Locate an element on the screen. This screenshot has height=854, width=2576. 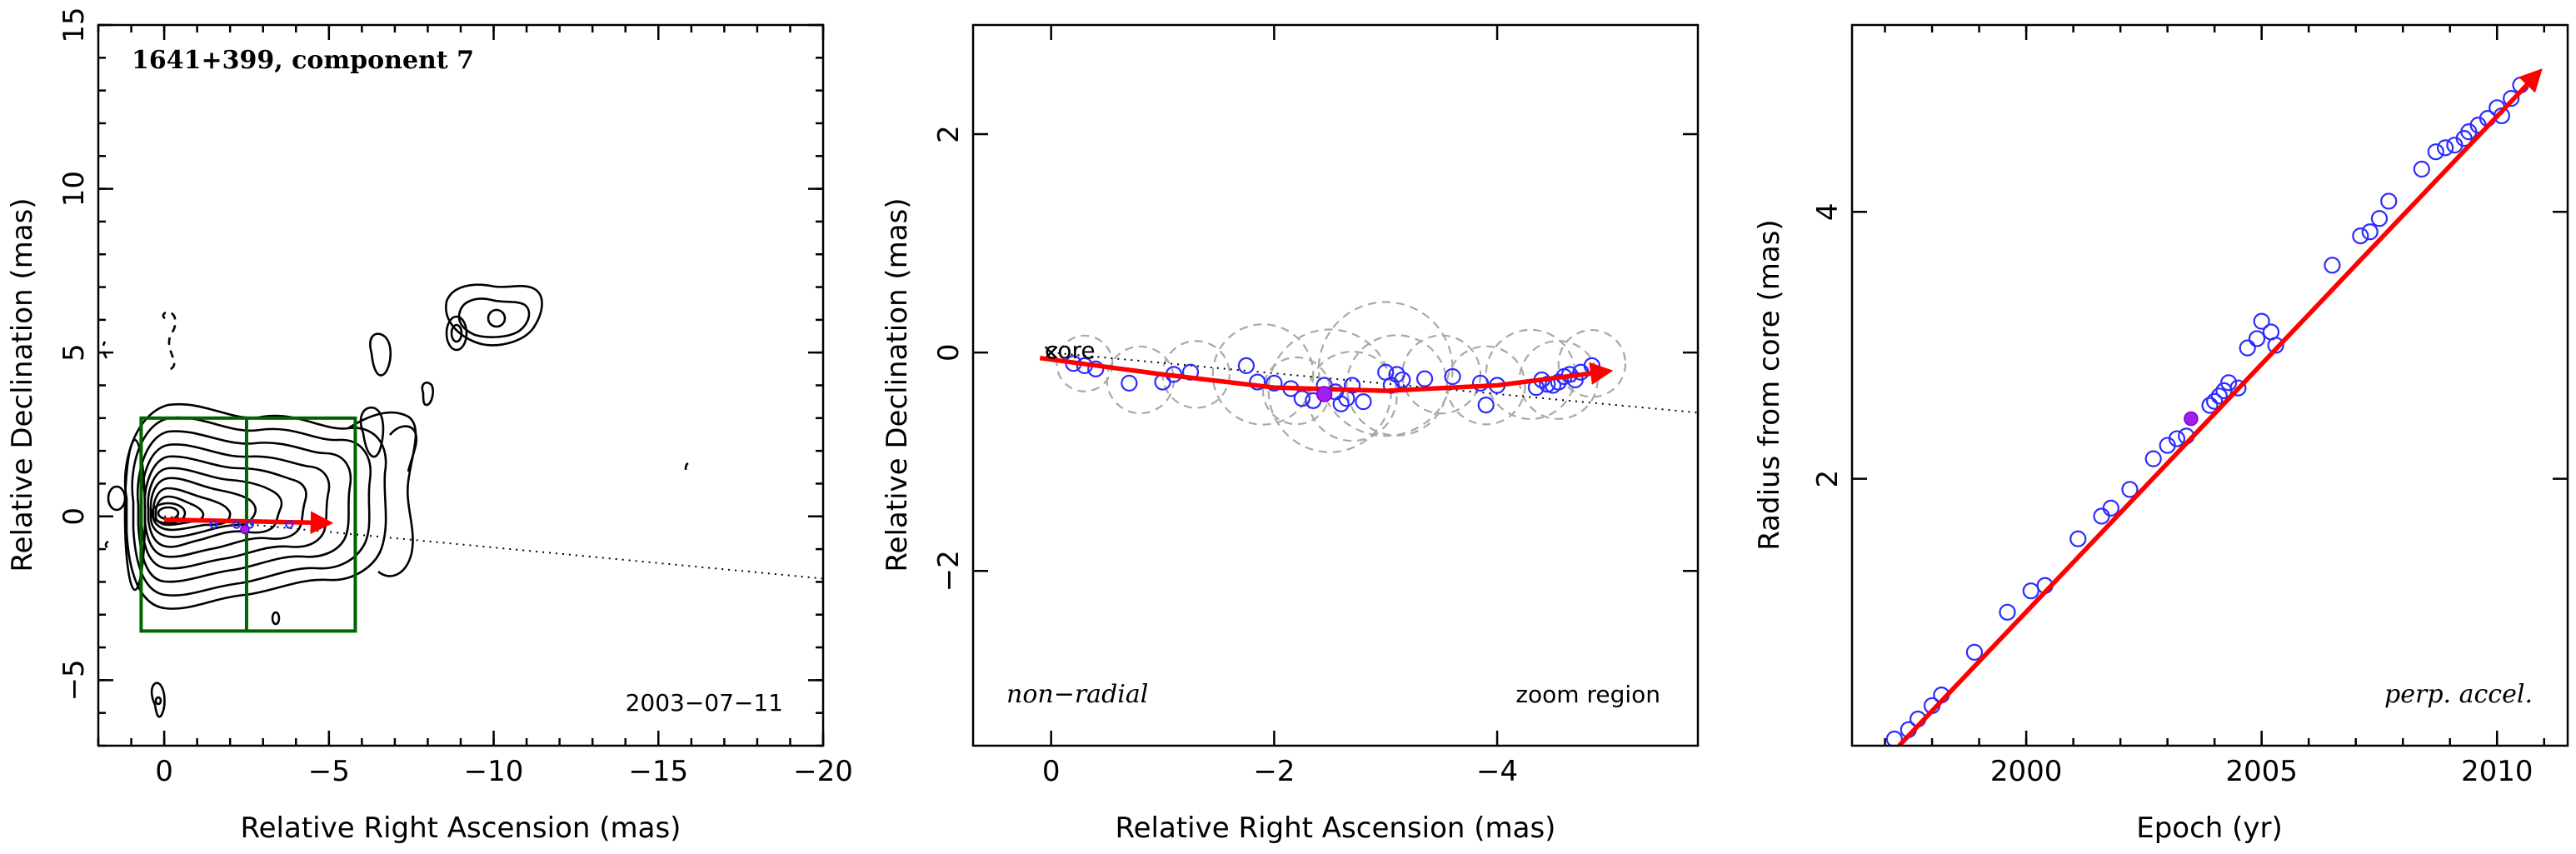
reference-epoch-point-radius is located at coordinates (2191, 419).